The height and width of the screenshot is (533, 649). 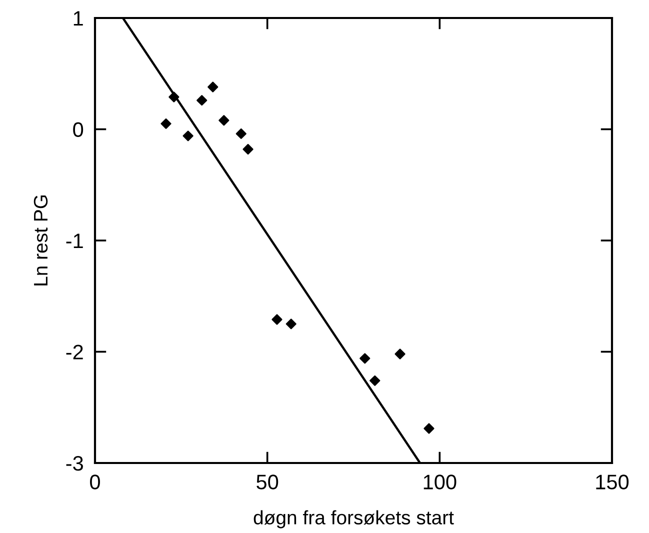 I want to click on x-tick-label: 50, so click(x=267, y=482).